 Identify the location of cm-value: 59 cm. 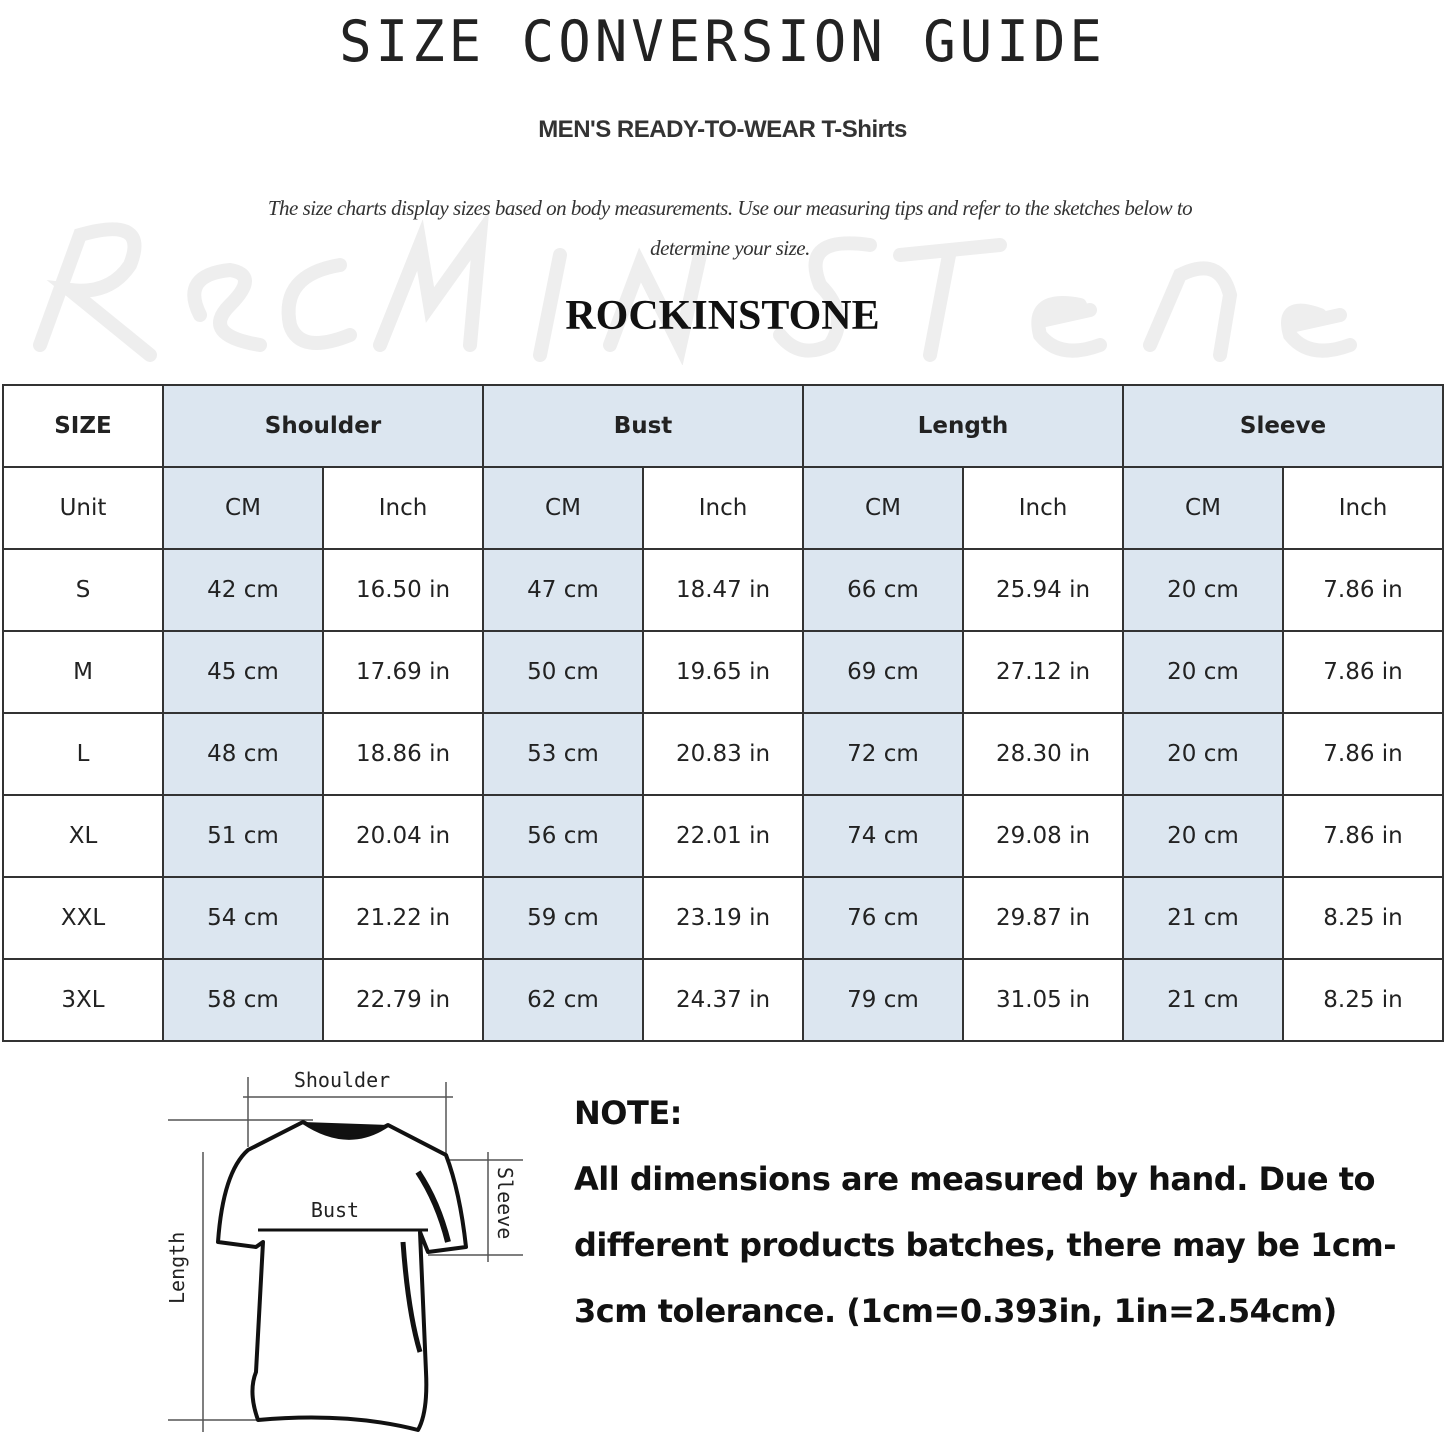
(563, 918).